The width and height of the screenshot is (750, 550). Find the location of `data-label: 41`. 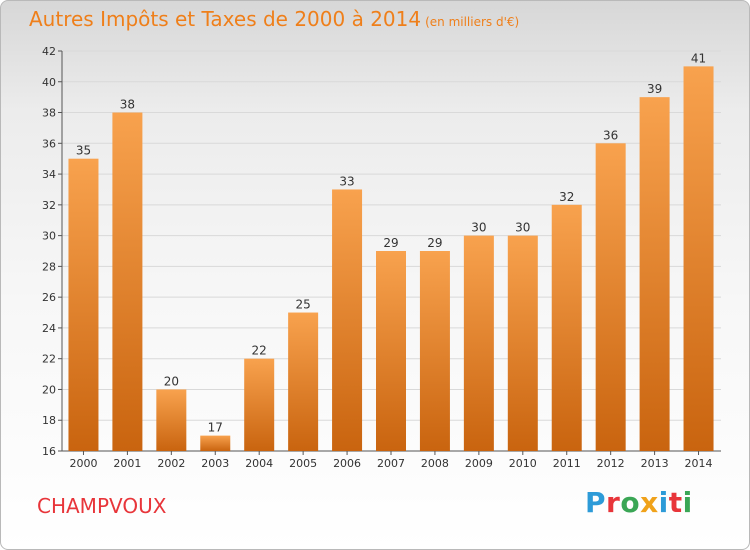

data-label: 41 is located at coordinates (698, 58).